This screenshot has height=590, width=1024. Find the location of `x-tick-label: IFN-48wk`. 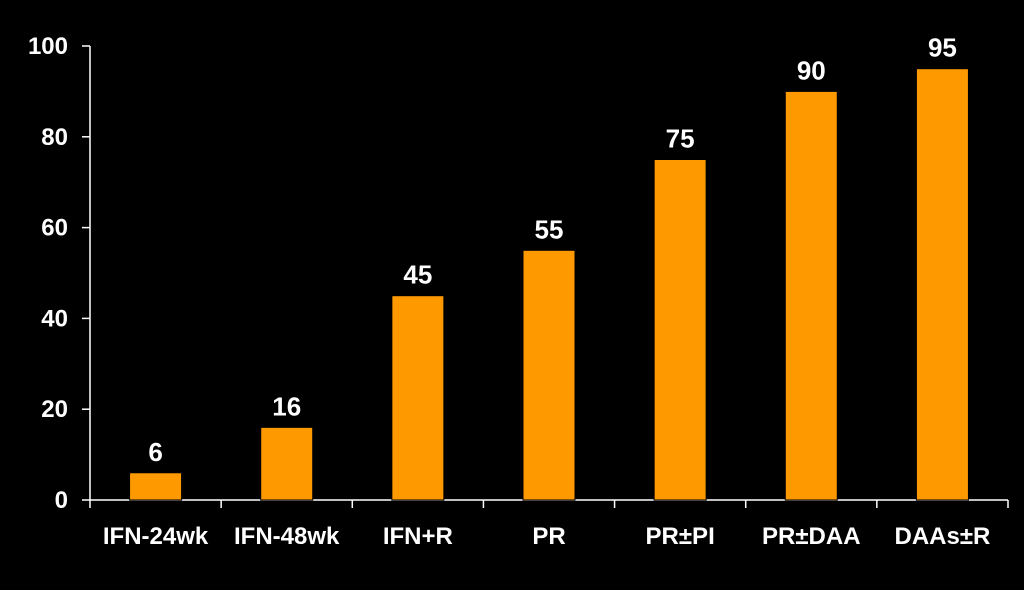

x-tick-label: IFN-48wk is located at coordinates (287, 536).